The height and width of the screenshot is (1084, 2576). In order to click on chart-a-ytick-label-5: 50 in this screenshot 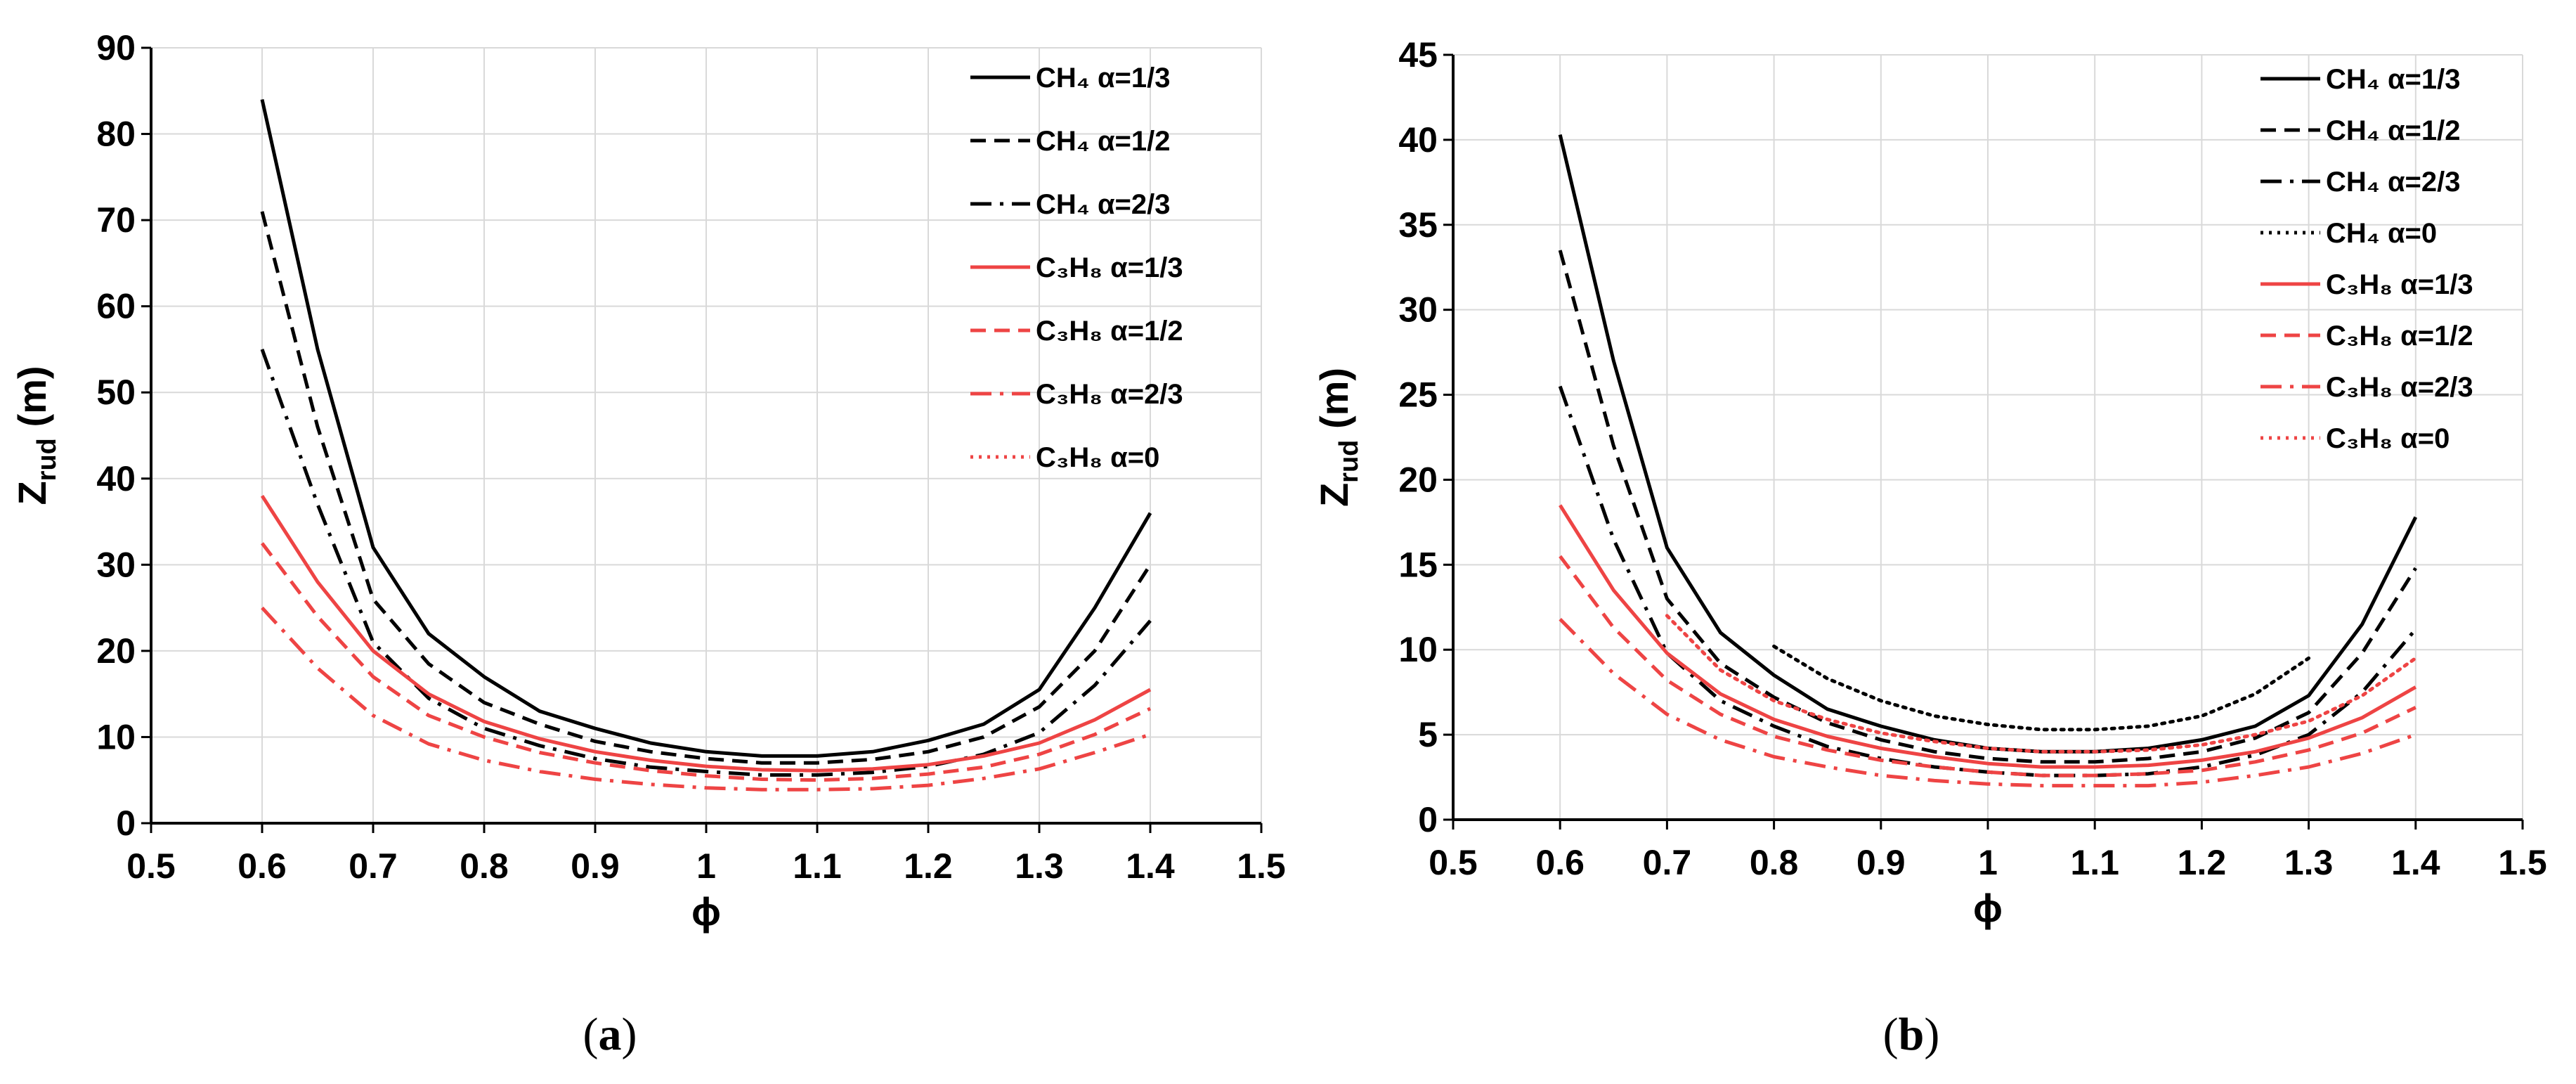, I will do `click(116, 392)`.